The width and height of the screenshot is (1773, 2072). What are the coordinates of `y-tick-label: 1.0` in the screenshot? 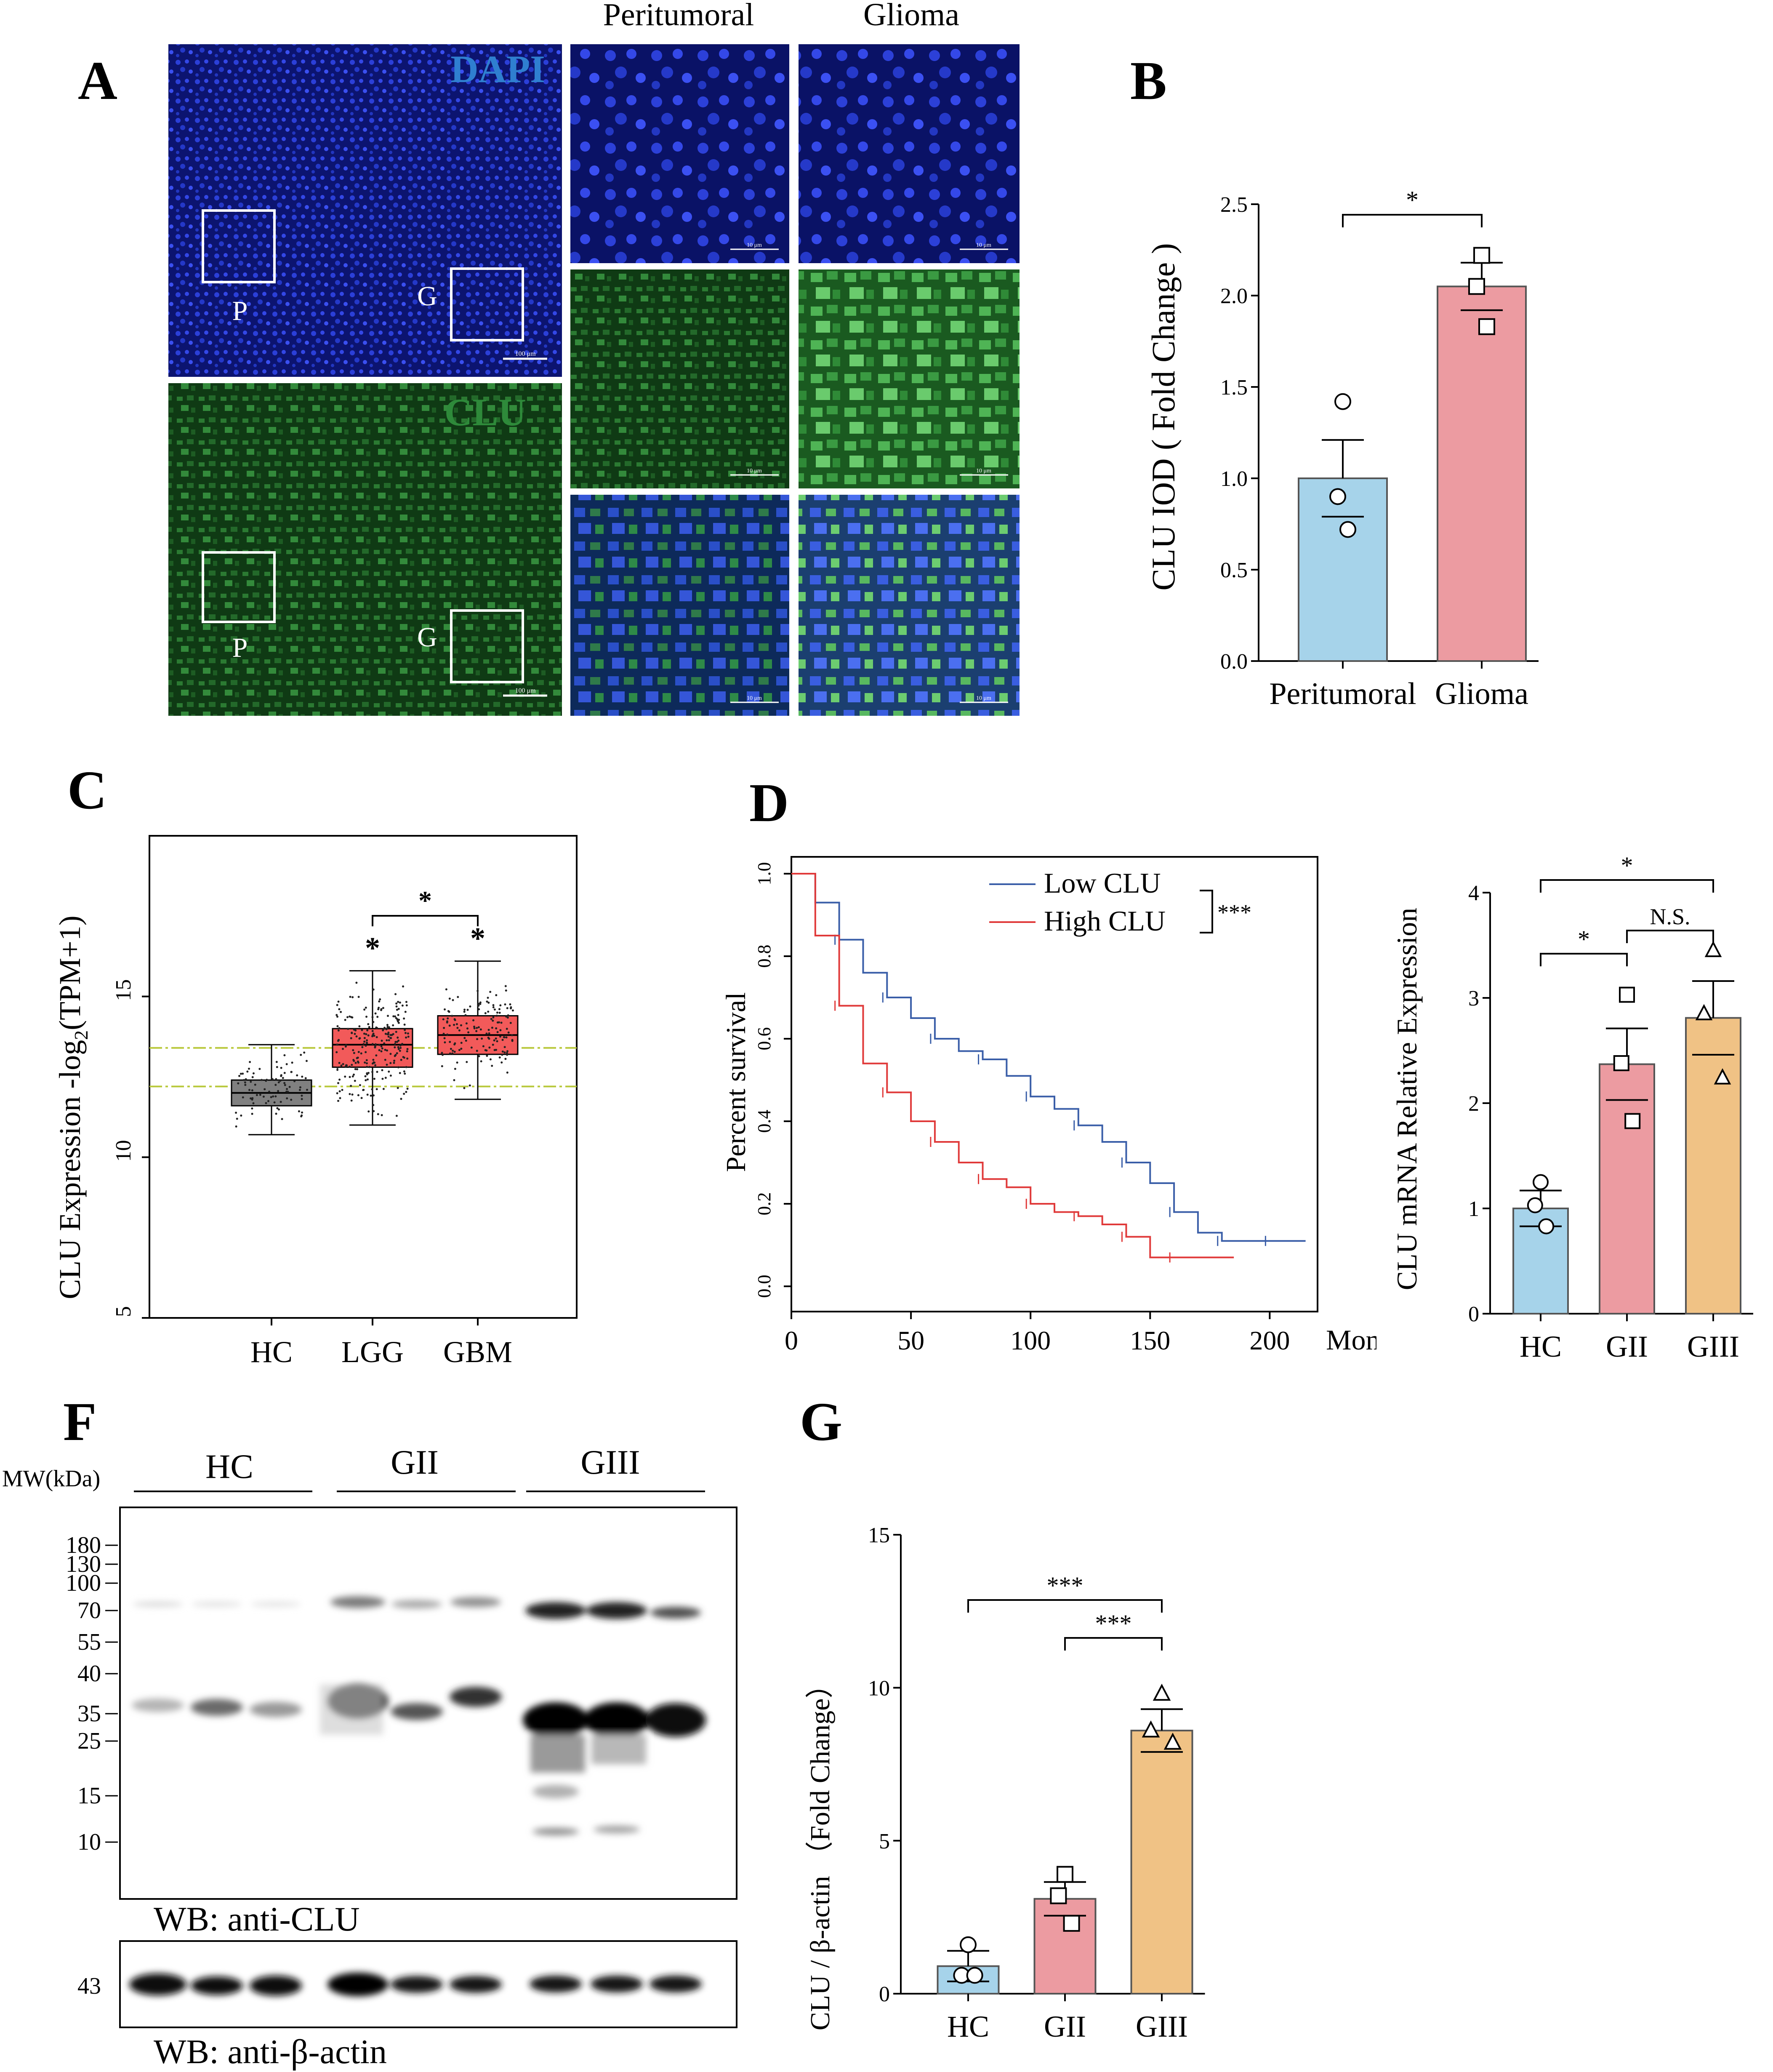 It's located at (764, 873).